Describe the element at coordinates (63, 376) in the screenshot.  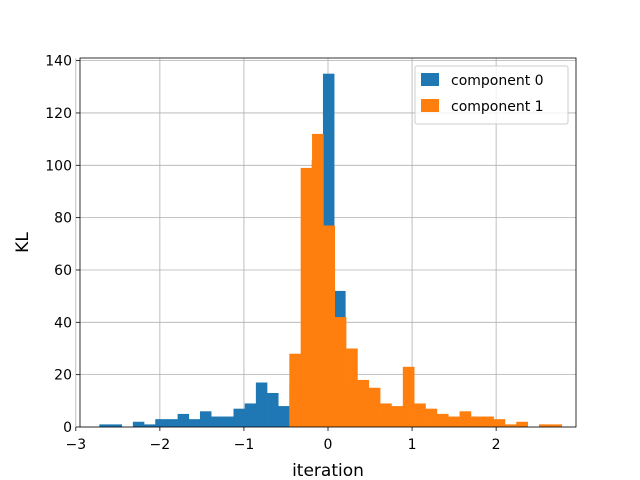
I see `y-tick-label: 20` at that location.